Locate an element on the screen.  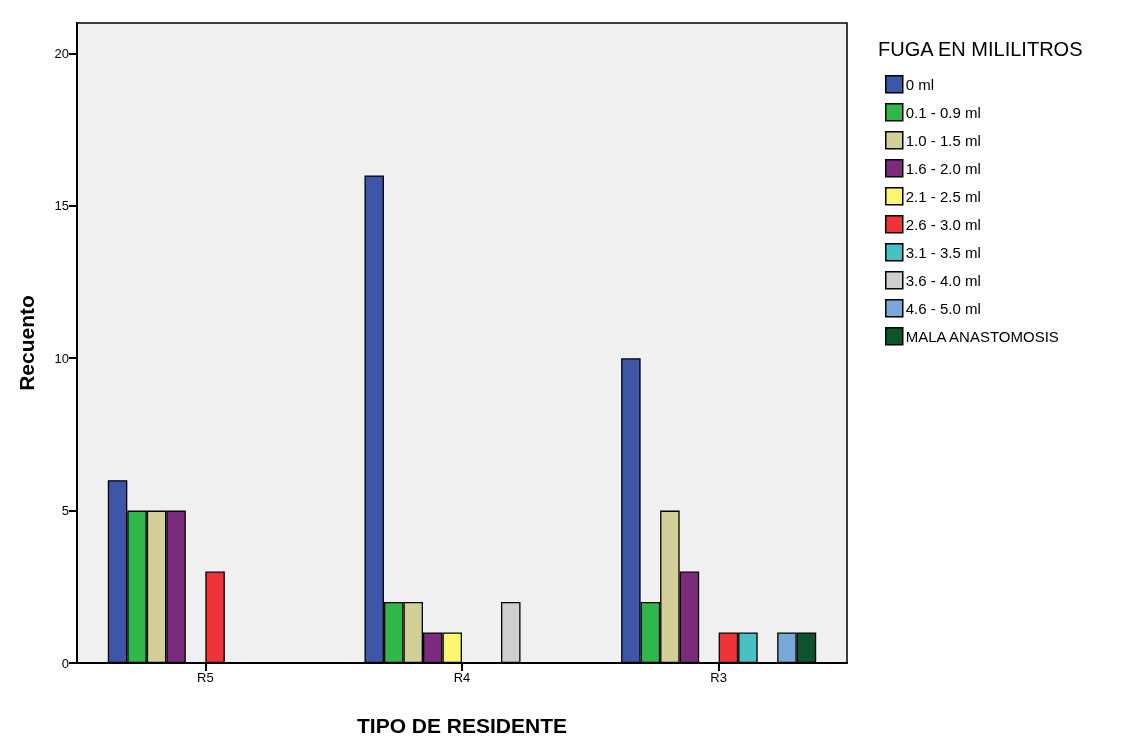
legend-label: 2.1 - 2.5 ml is located at coordinates (943, 196).